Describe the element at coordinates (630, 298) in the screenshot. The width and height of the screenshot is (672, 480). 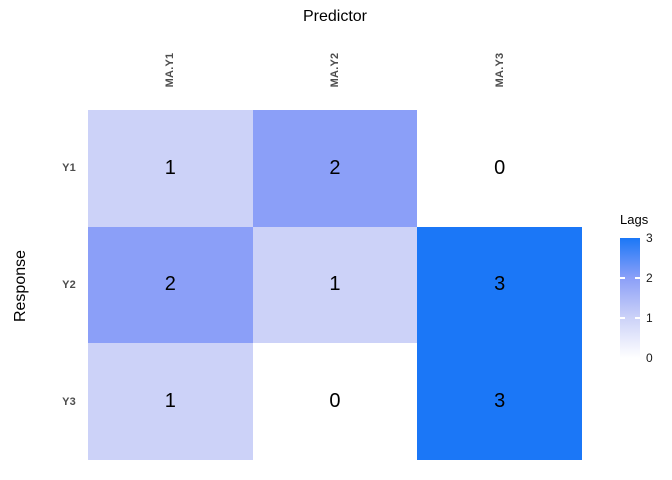
I see `legend-colorbar` at that location.